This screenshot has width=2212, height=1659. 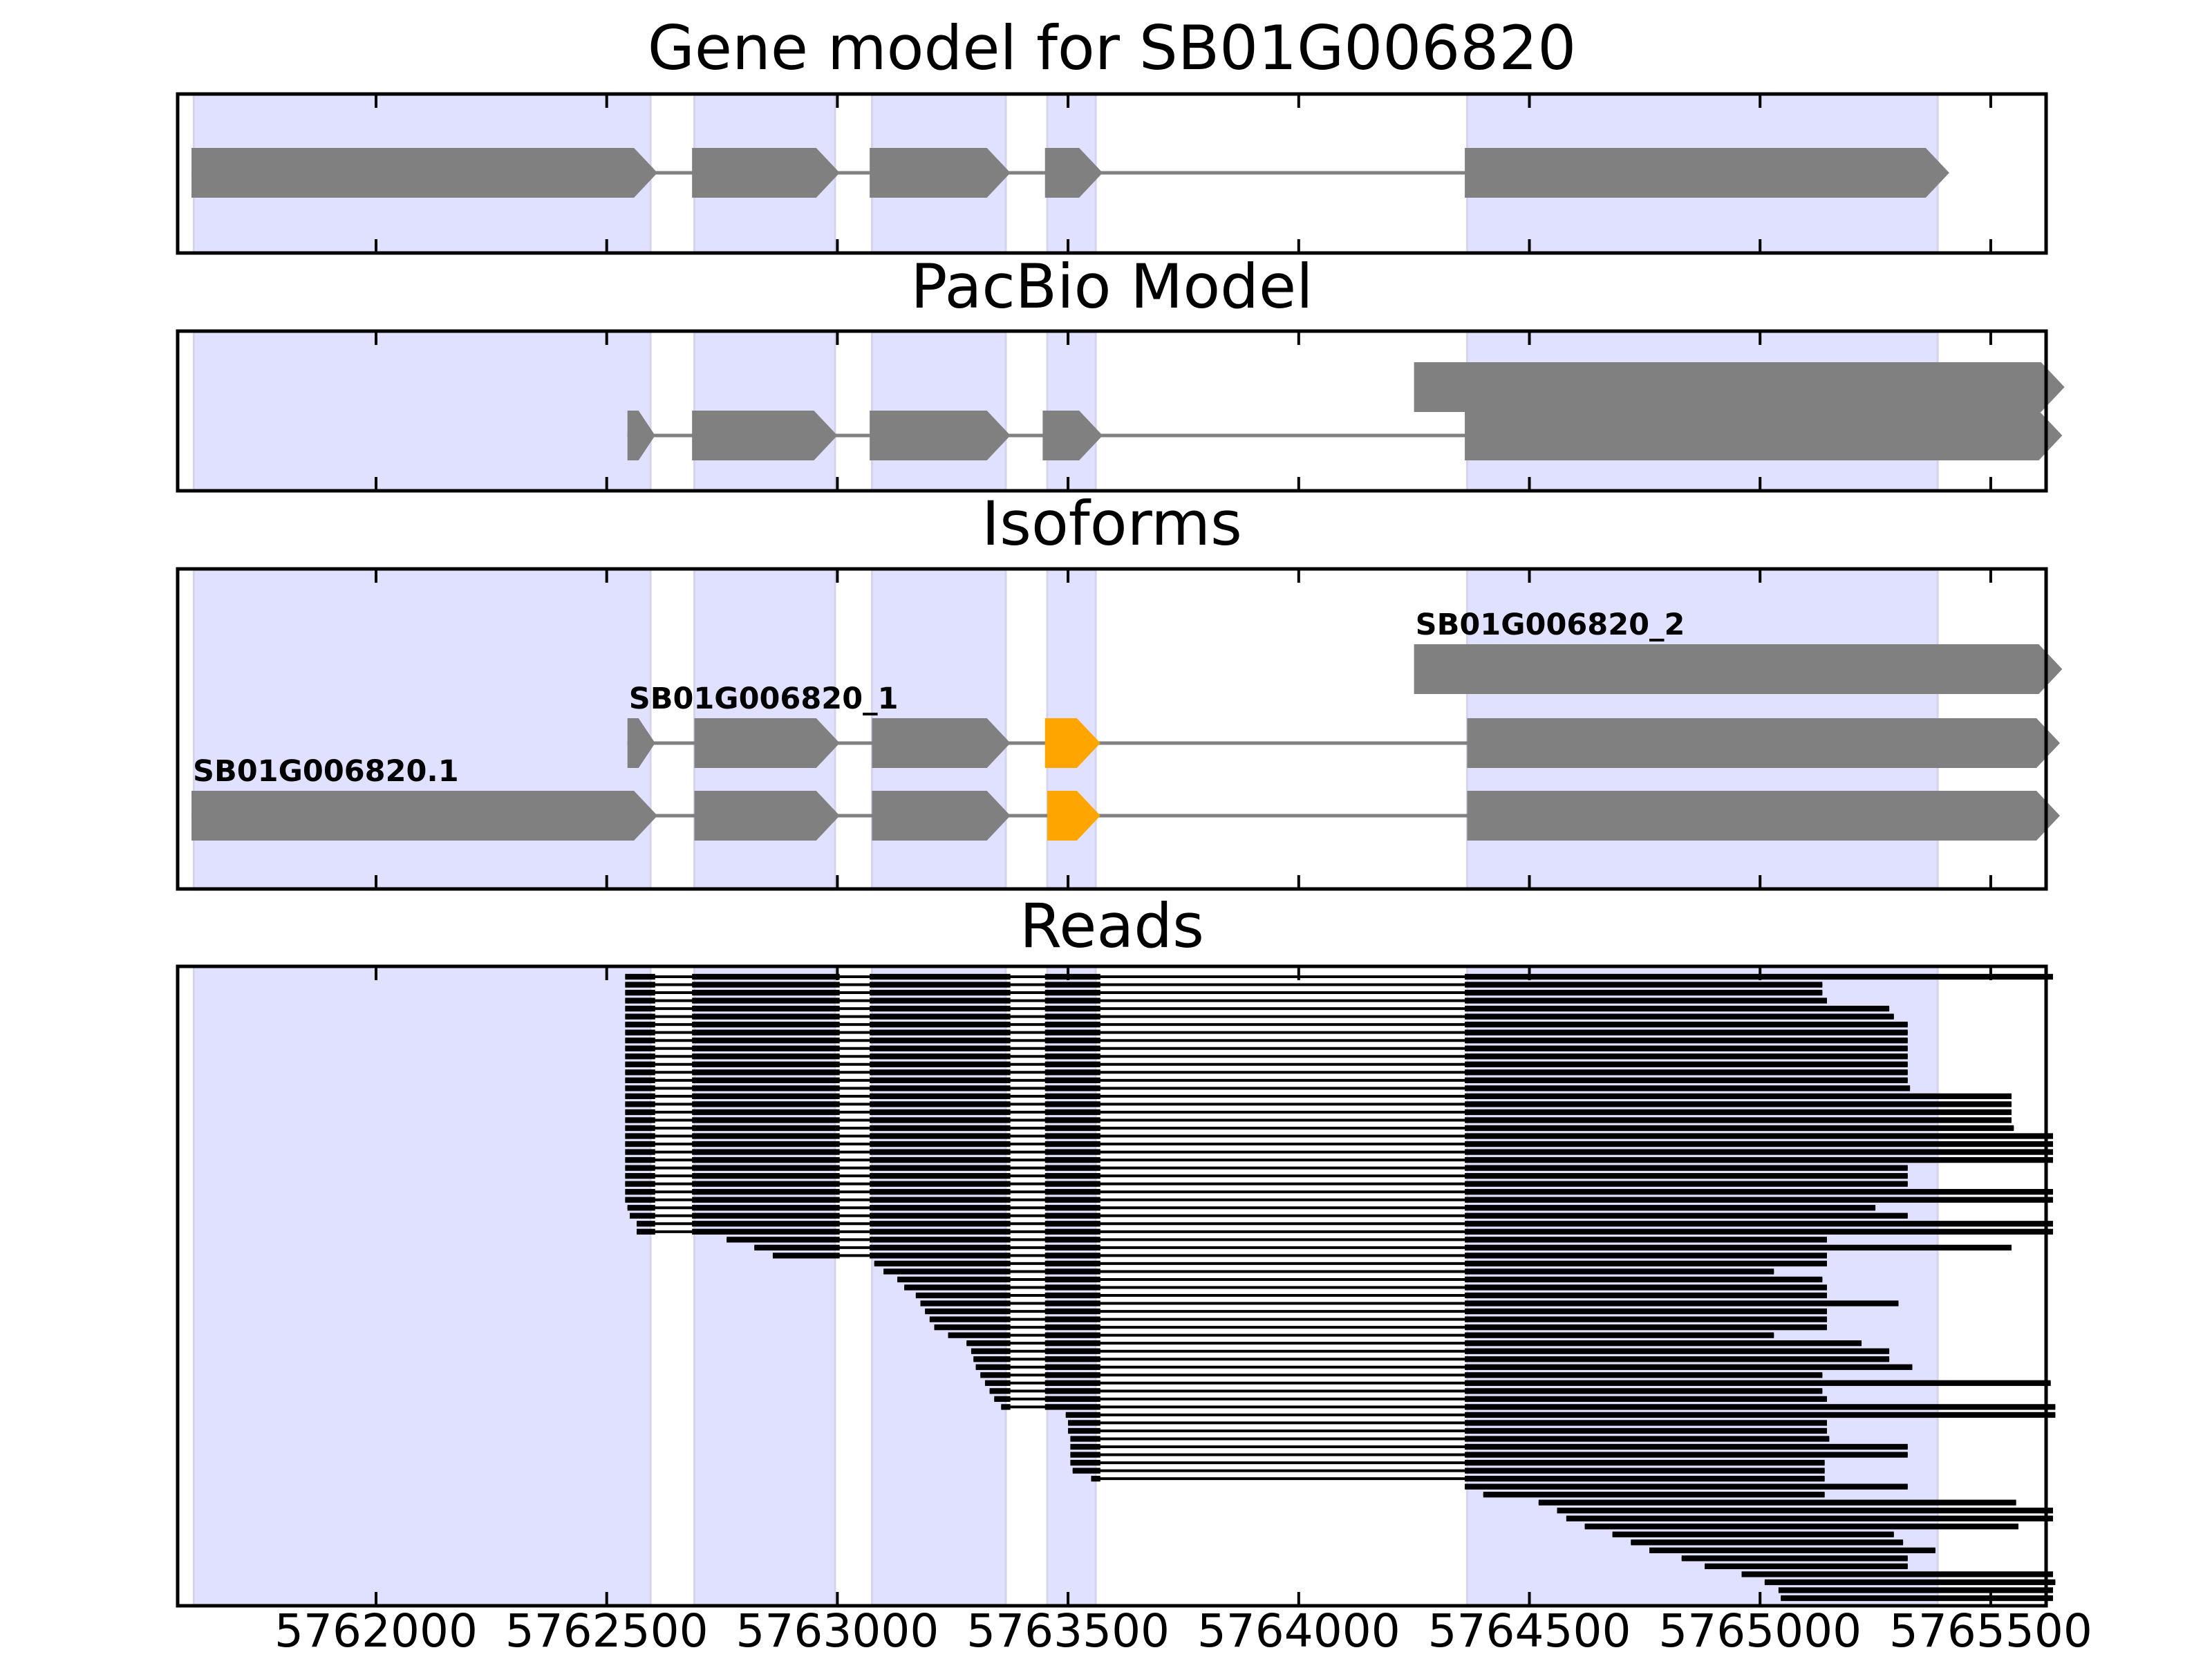 I want to click on x-tick-label: 5762500, so click(x=607, y=1631).